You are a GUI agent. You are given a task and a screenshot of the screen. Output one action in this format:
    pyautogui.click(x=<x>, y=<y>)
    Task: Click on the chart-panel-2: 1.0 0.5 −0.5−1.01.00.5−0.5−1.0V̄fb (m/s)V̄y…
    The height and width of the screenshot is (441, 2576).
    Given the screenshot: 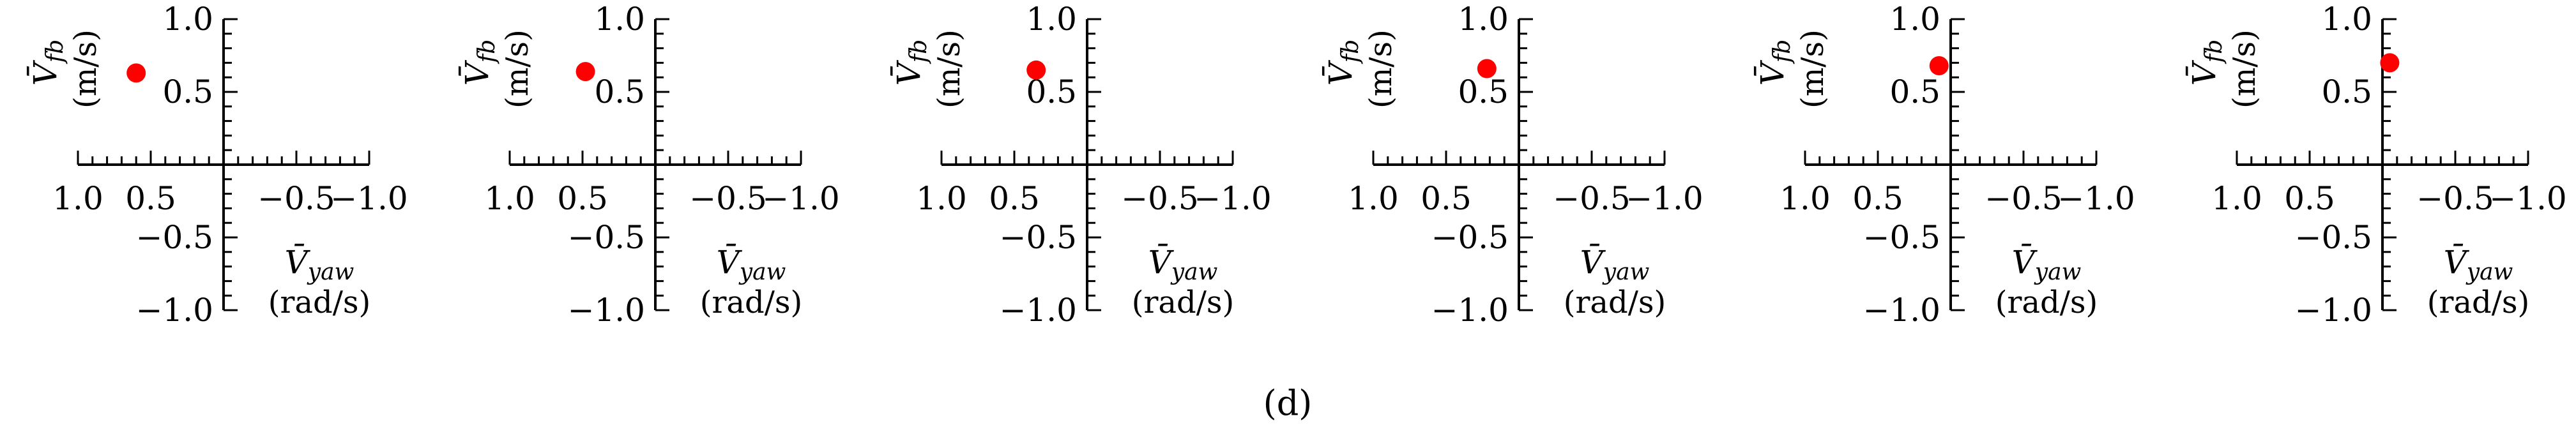 What is the action you would take?
    pyautogui.click(x=649, y=165)
    